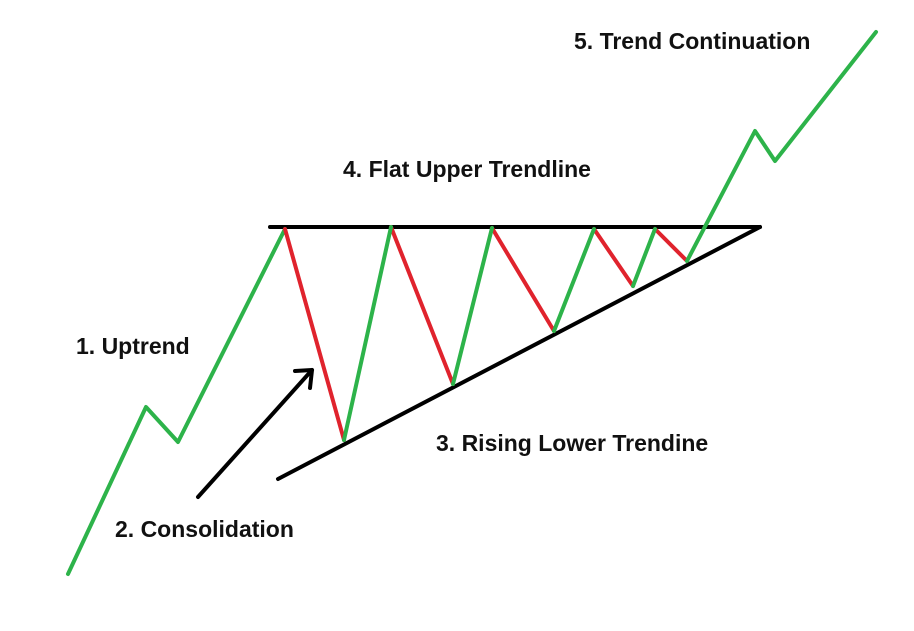  I want to click on label-uptrend: 1. Uptrend, so click(133, 346).